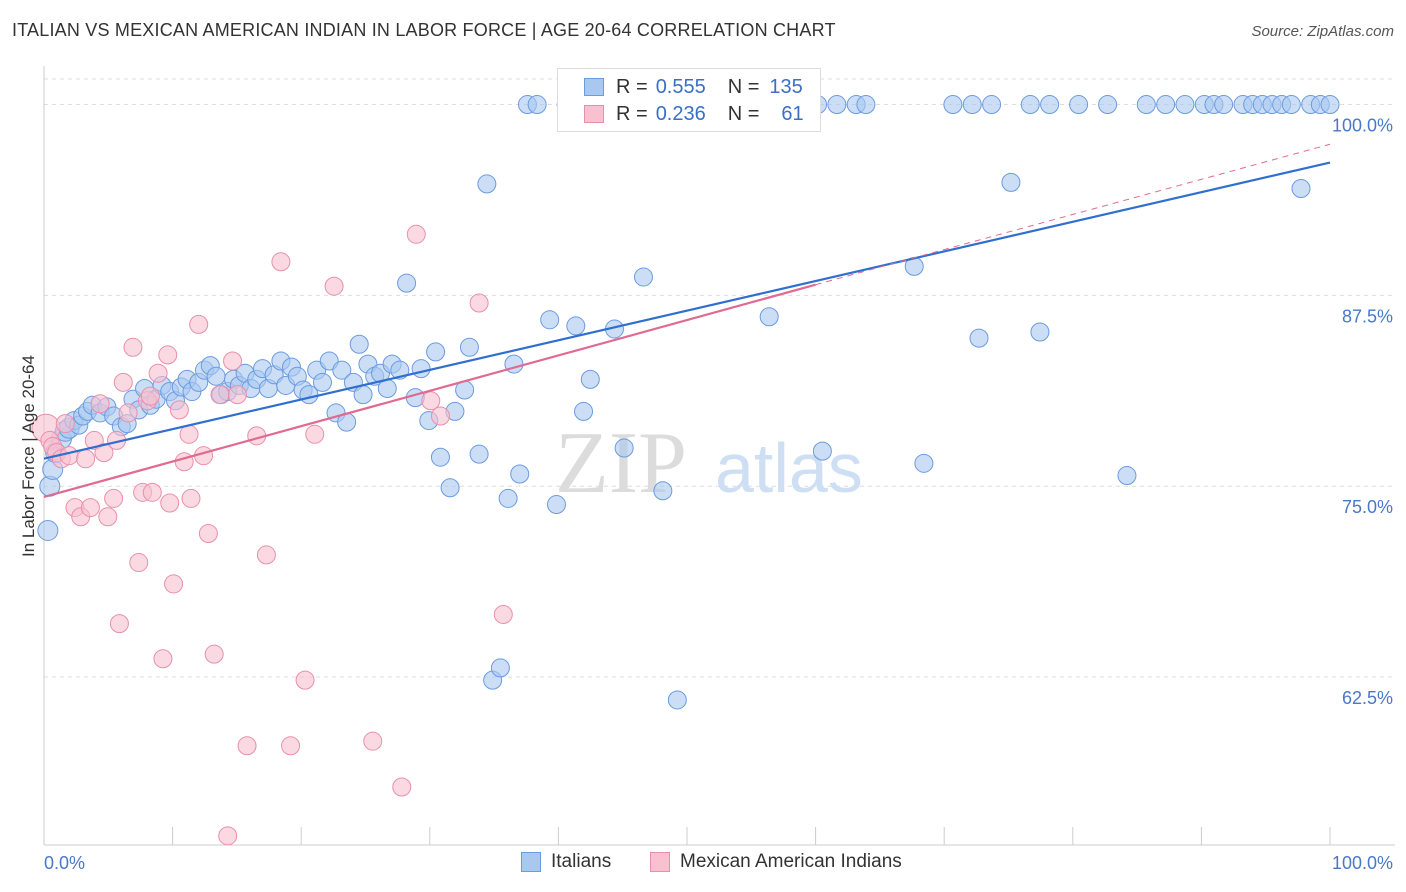  Describe the element at coordinates (28, 456) in the screenshot. I see `y-axis-label: In Labor Force | Age 20-64` at that location.